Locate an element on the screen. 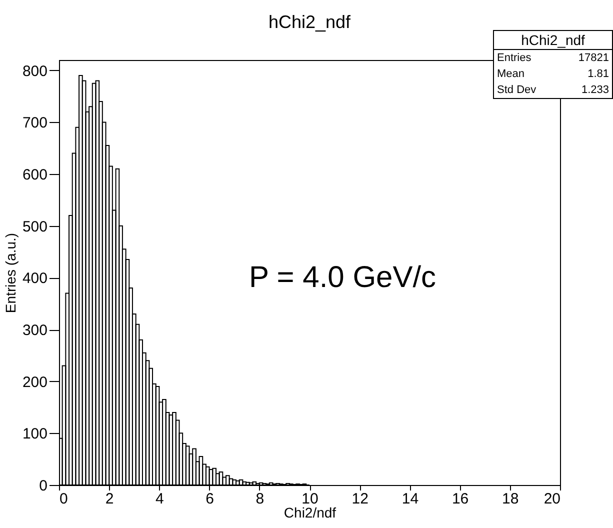  x-tick-label: 14 is located at coordinates (410, 499).